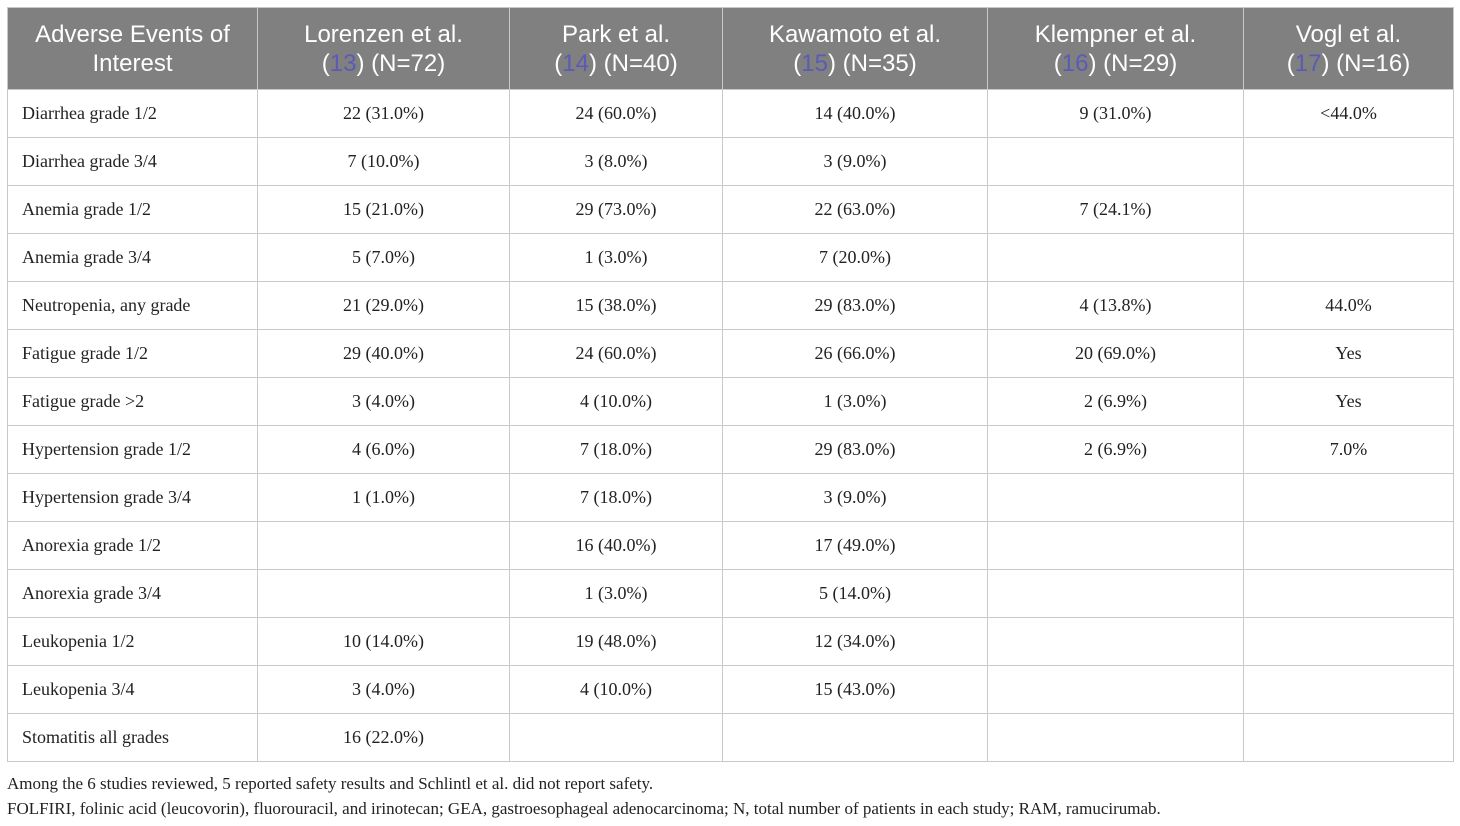  What do you see at coordinates (132, 353) in the screenshot?
I see `row-label: Fatigue grade 1/2` at bounding box center [132, 353].